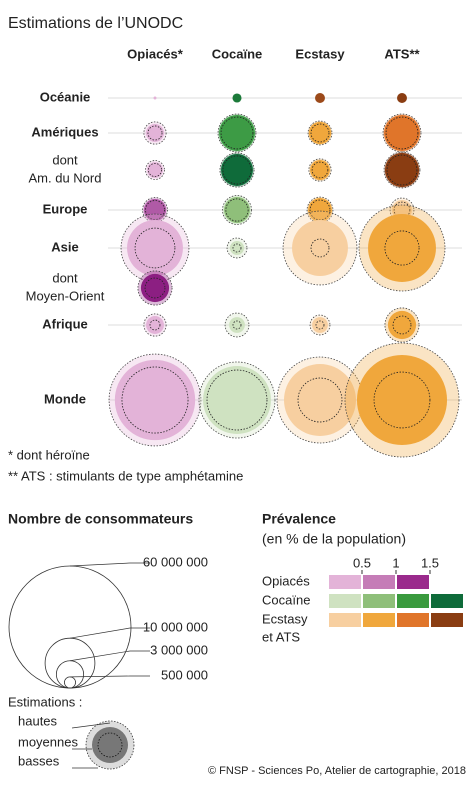 The image size is (474, 795). Describe the element at coordinates (334, 539) in the screenshot. I see `prevalence-subtitle: (en % de la population)` at that location.